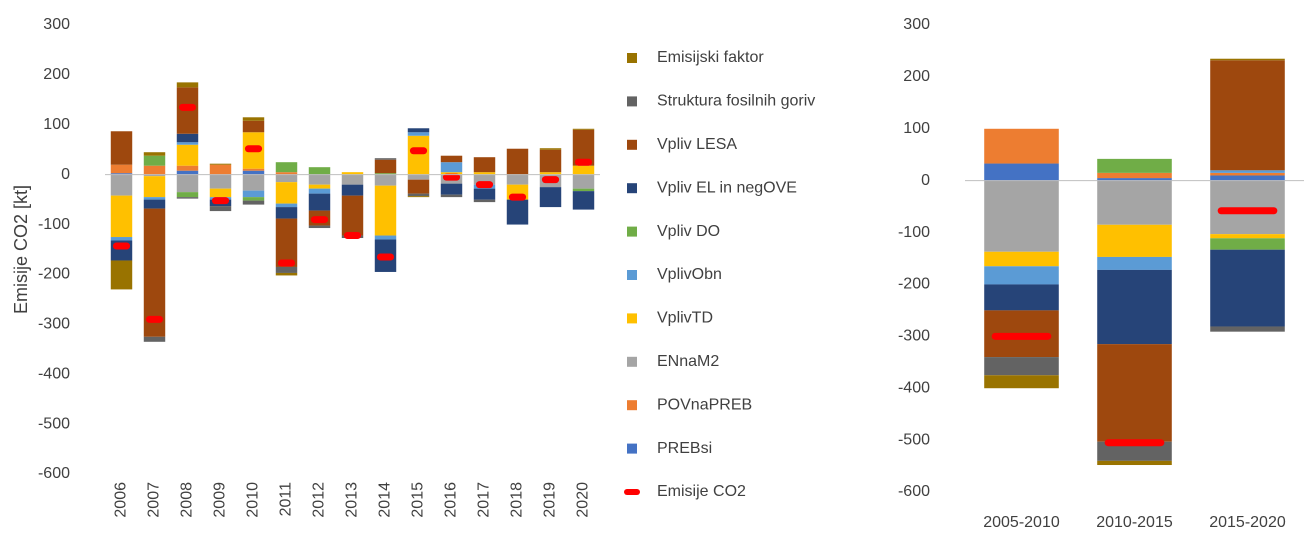  Describe the element at coordinates (484, 500) in the screenshot. I see `x-tick-label: 2017` at that location.